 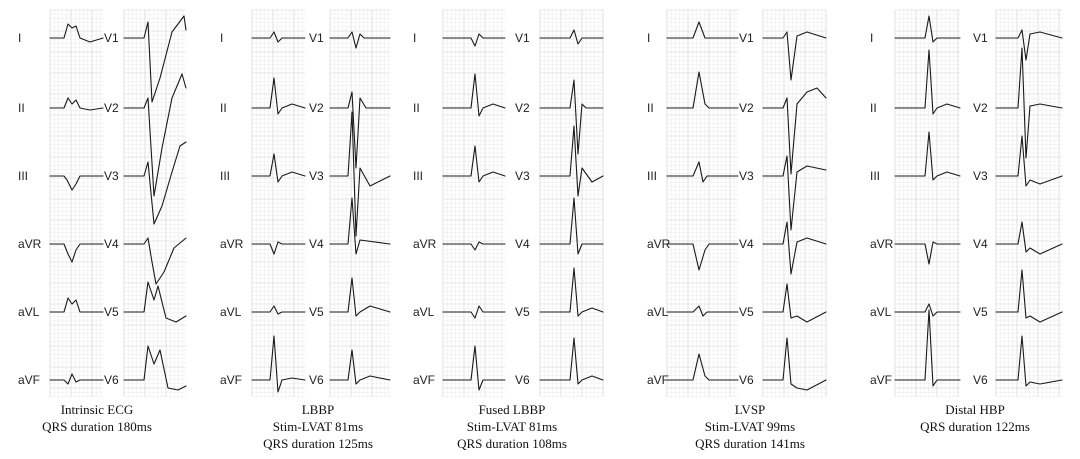 I want to click on panel-caption-line: QRS duration 122ms, so click(x=975, y=426).